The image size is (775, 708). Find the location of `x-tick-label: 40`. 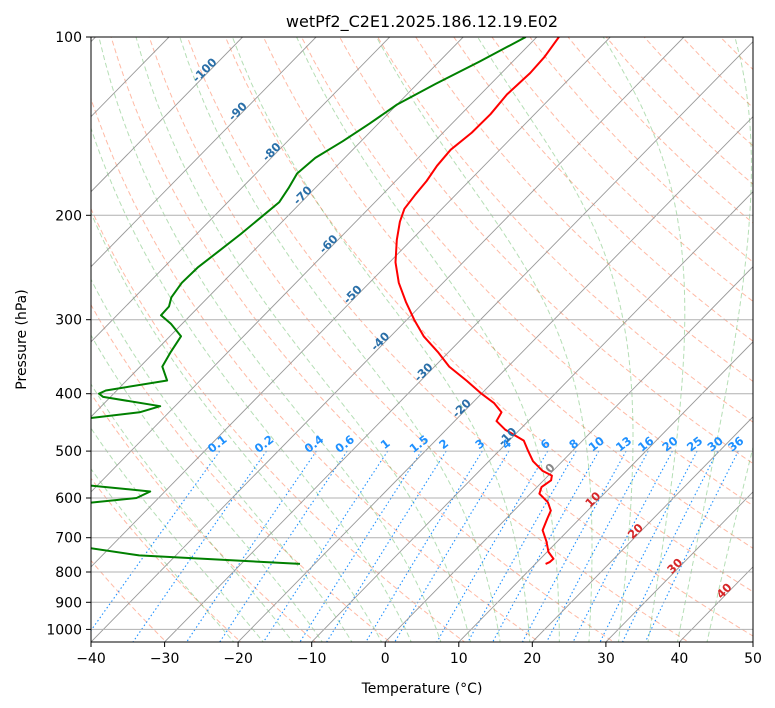

x-tick-label: 40 is located at coordinates (679, 659).